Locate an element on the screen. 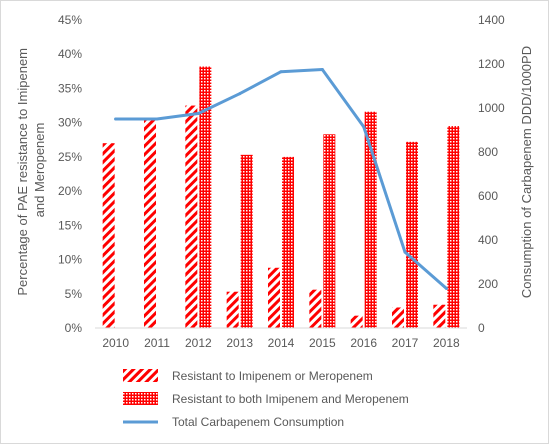 The image size is (550, 445). left-tick-label: 5% is located at coordinates (74, 294).